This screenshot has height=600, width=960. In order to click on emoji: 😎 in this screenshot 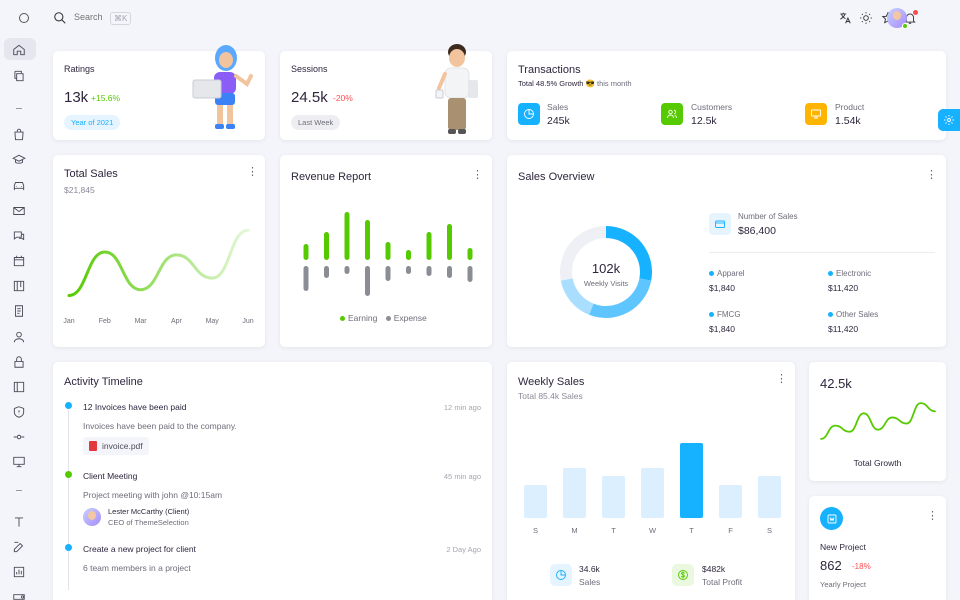, I will do `click(590, 83)`.